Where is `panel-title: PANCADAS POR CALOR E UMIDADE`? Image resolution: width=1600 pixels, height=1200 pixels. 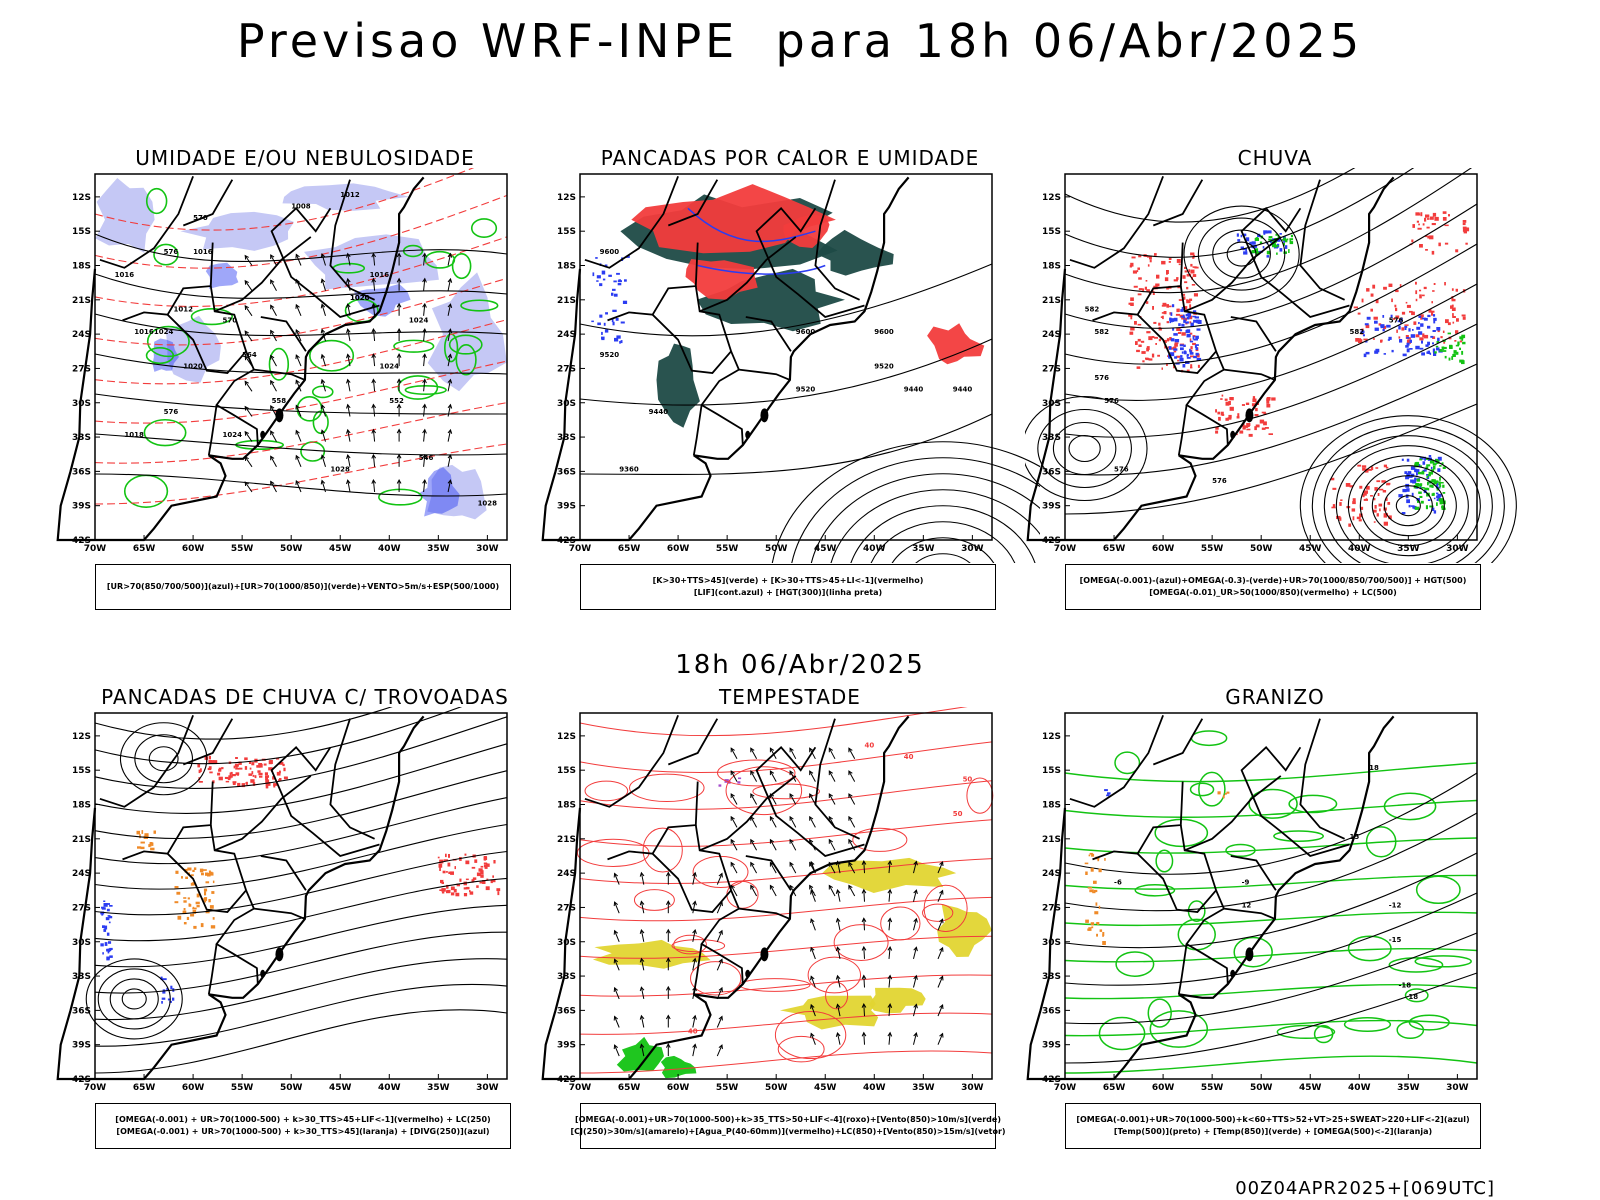
panel-title: PANCADAS POR CALOR E UMIDADE is located at coordinates (790, 158).